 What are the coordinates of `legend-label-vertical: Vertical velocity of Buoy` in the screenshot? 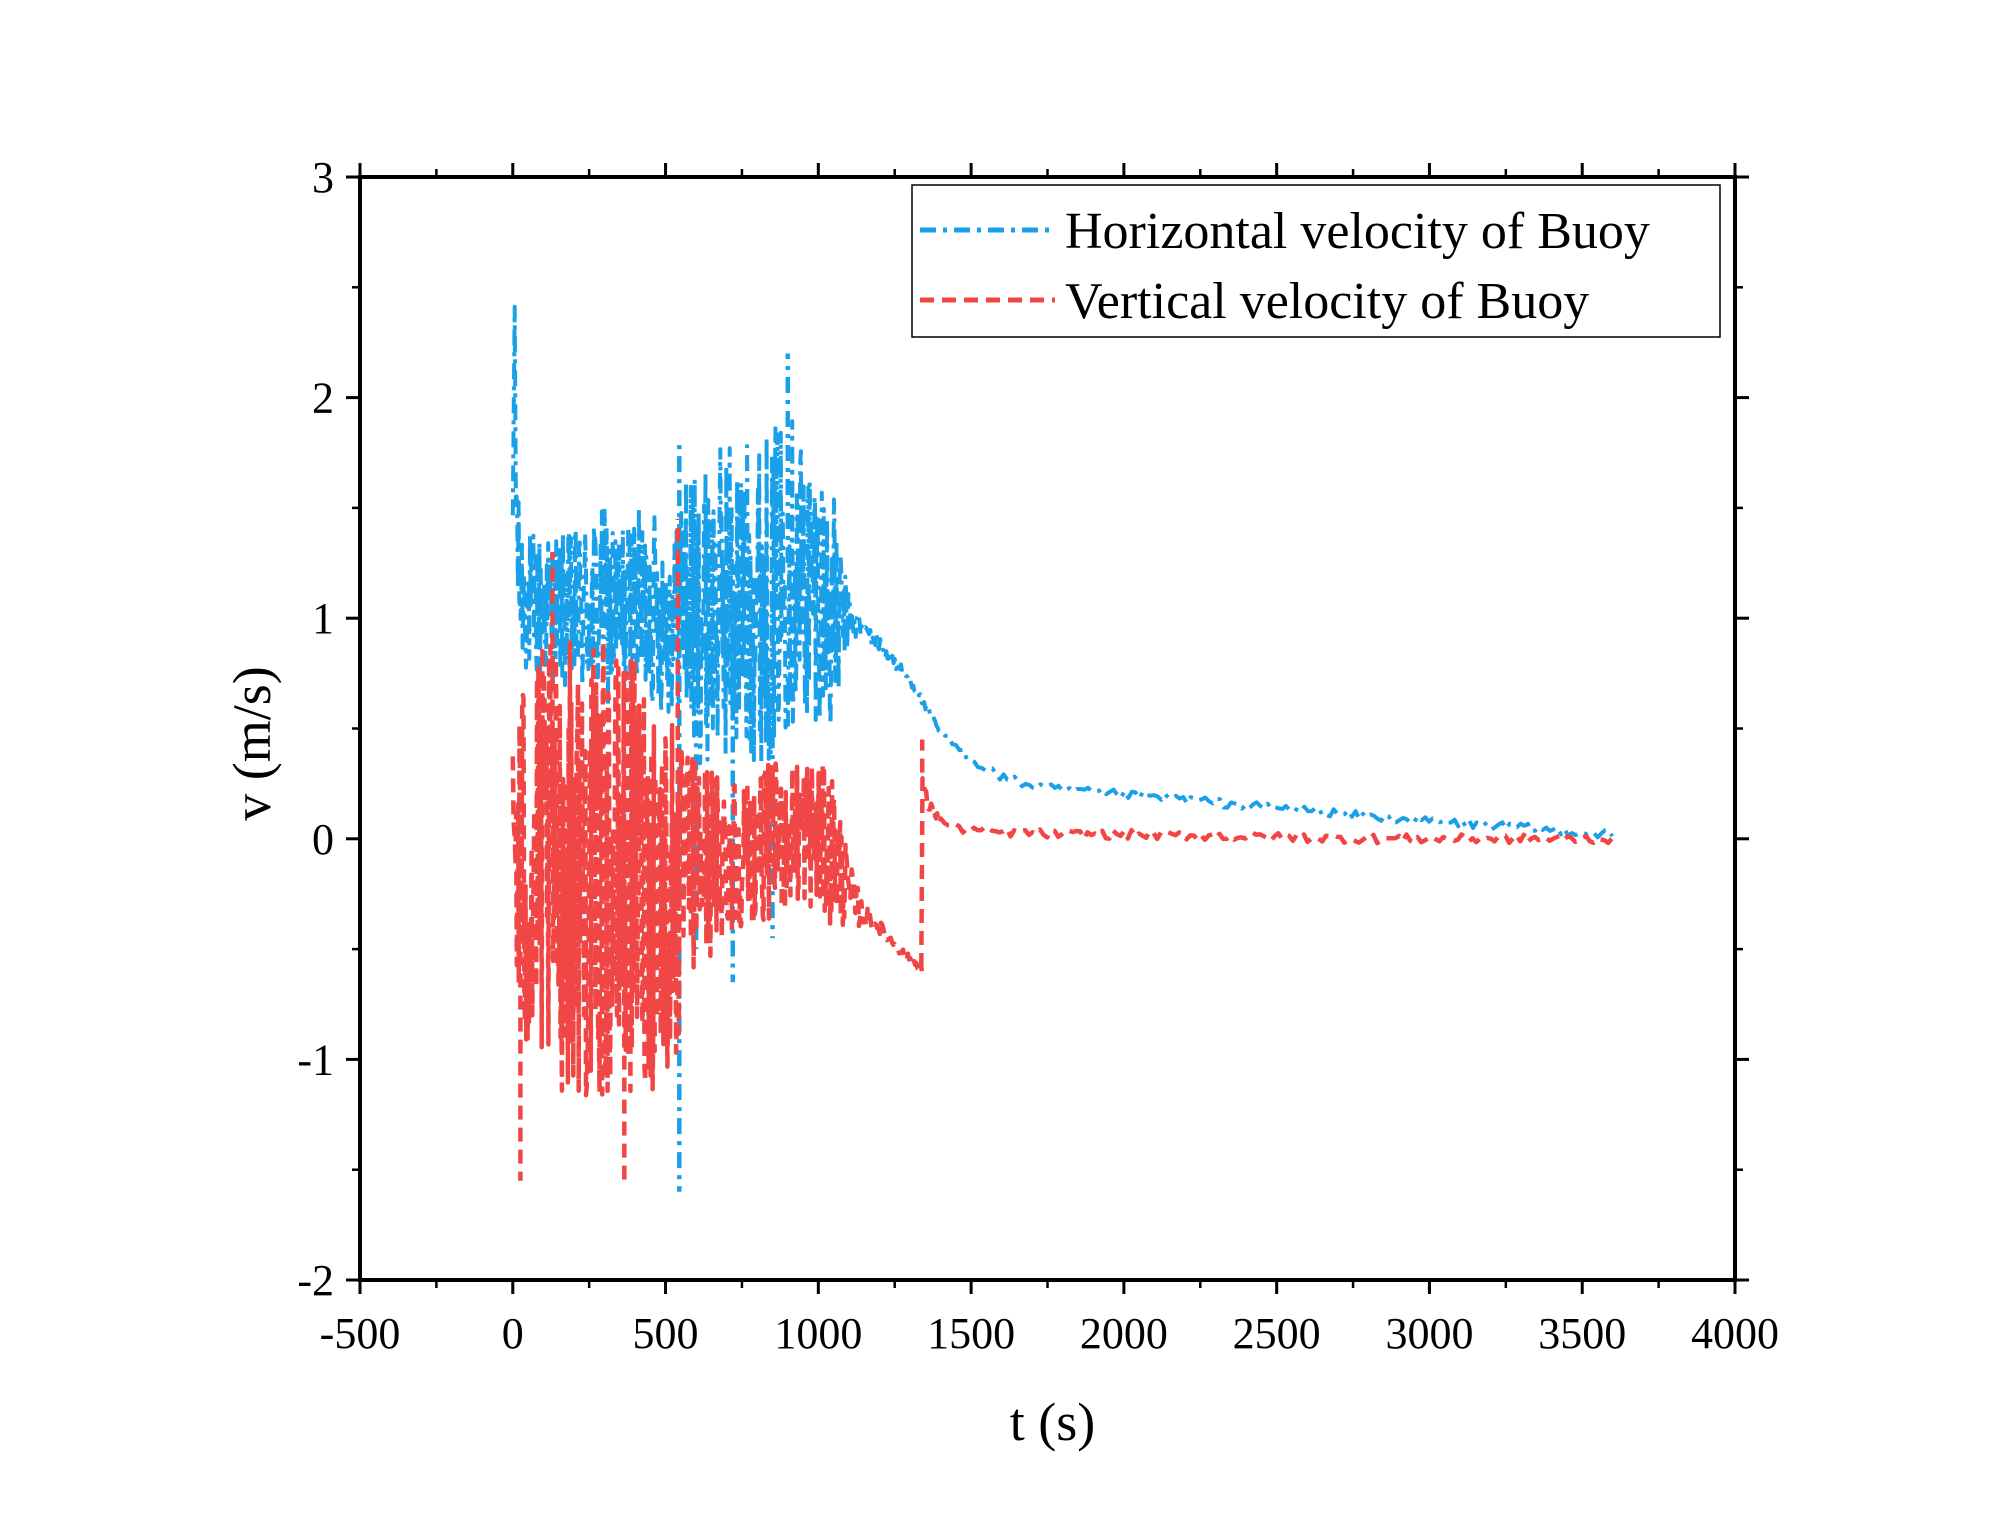 It's located at (1327, 301).